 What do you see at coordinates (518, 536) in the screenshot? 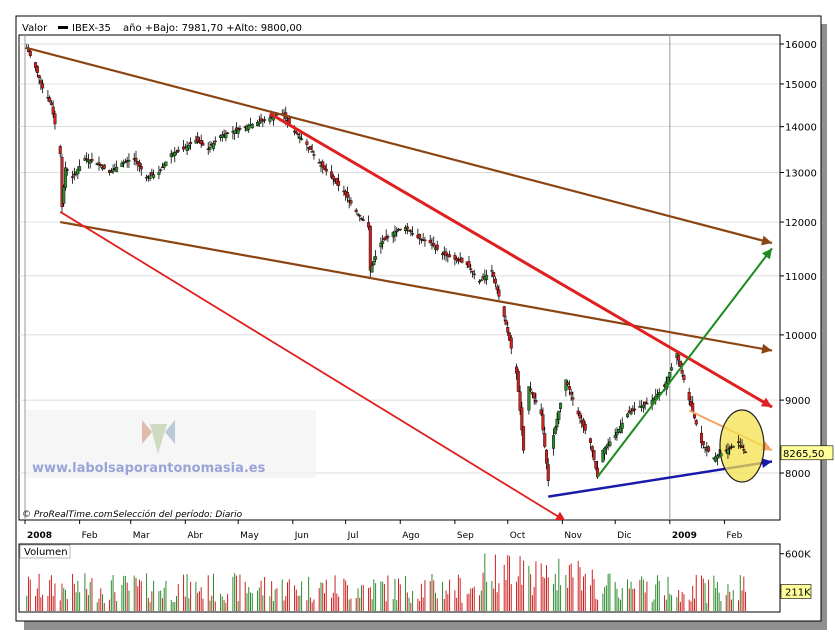
I see `x-tick-label: Oct` at bounding box center [518, 536].